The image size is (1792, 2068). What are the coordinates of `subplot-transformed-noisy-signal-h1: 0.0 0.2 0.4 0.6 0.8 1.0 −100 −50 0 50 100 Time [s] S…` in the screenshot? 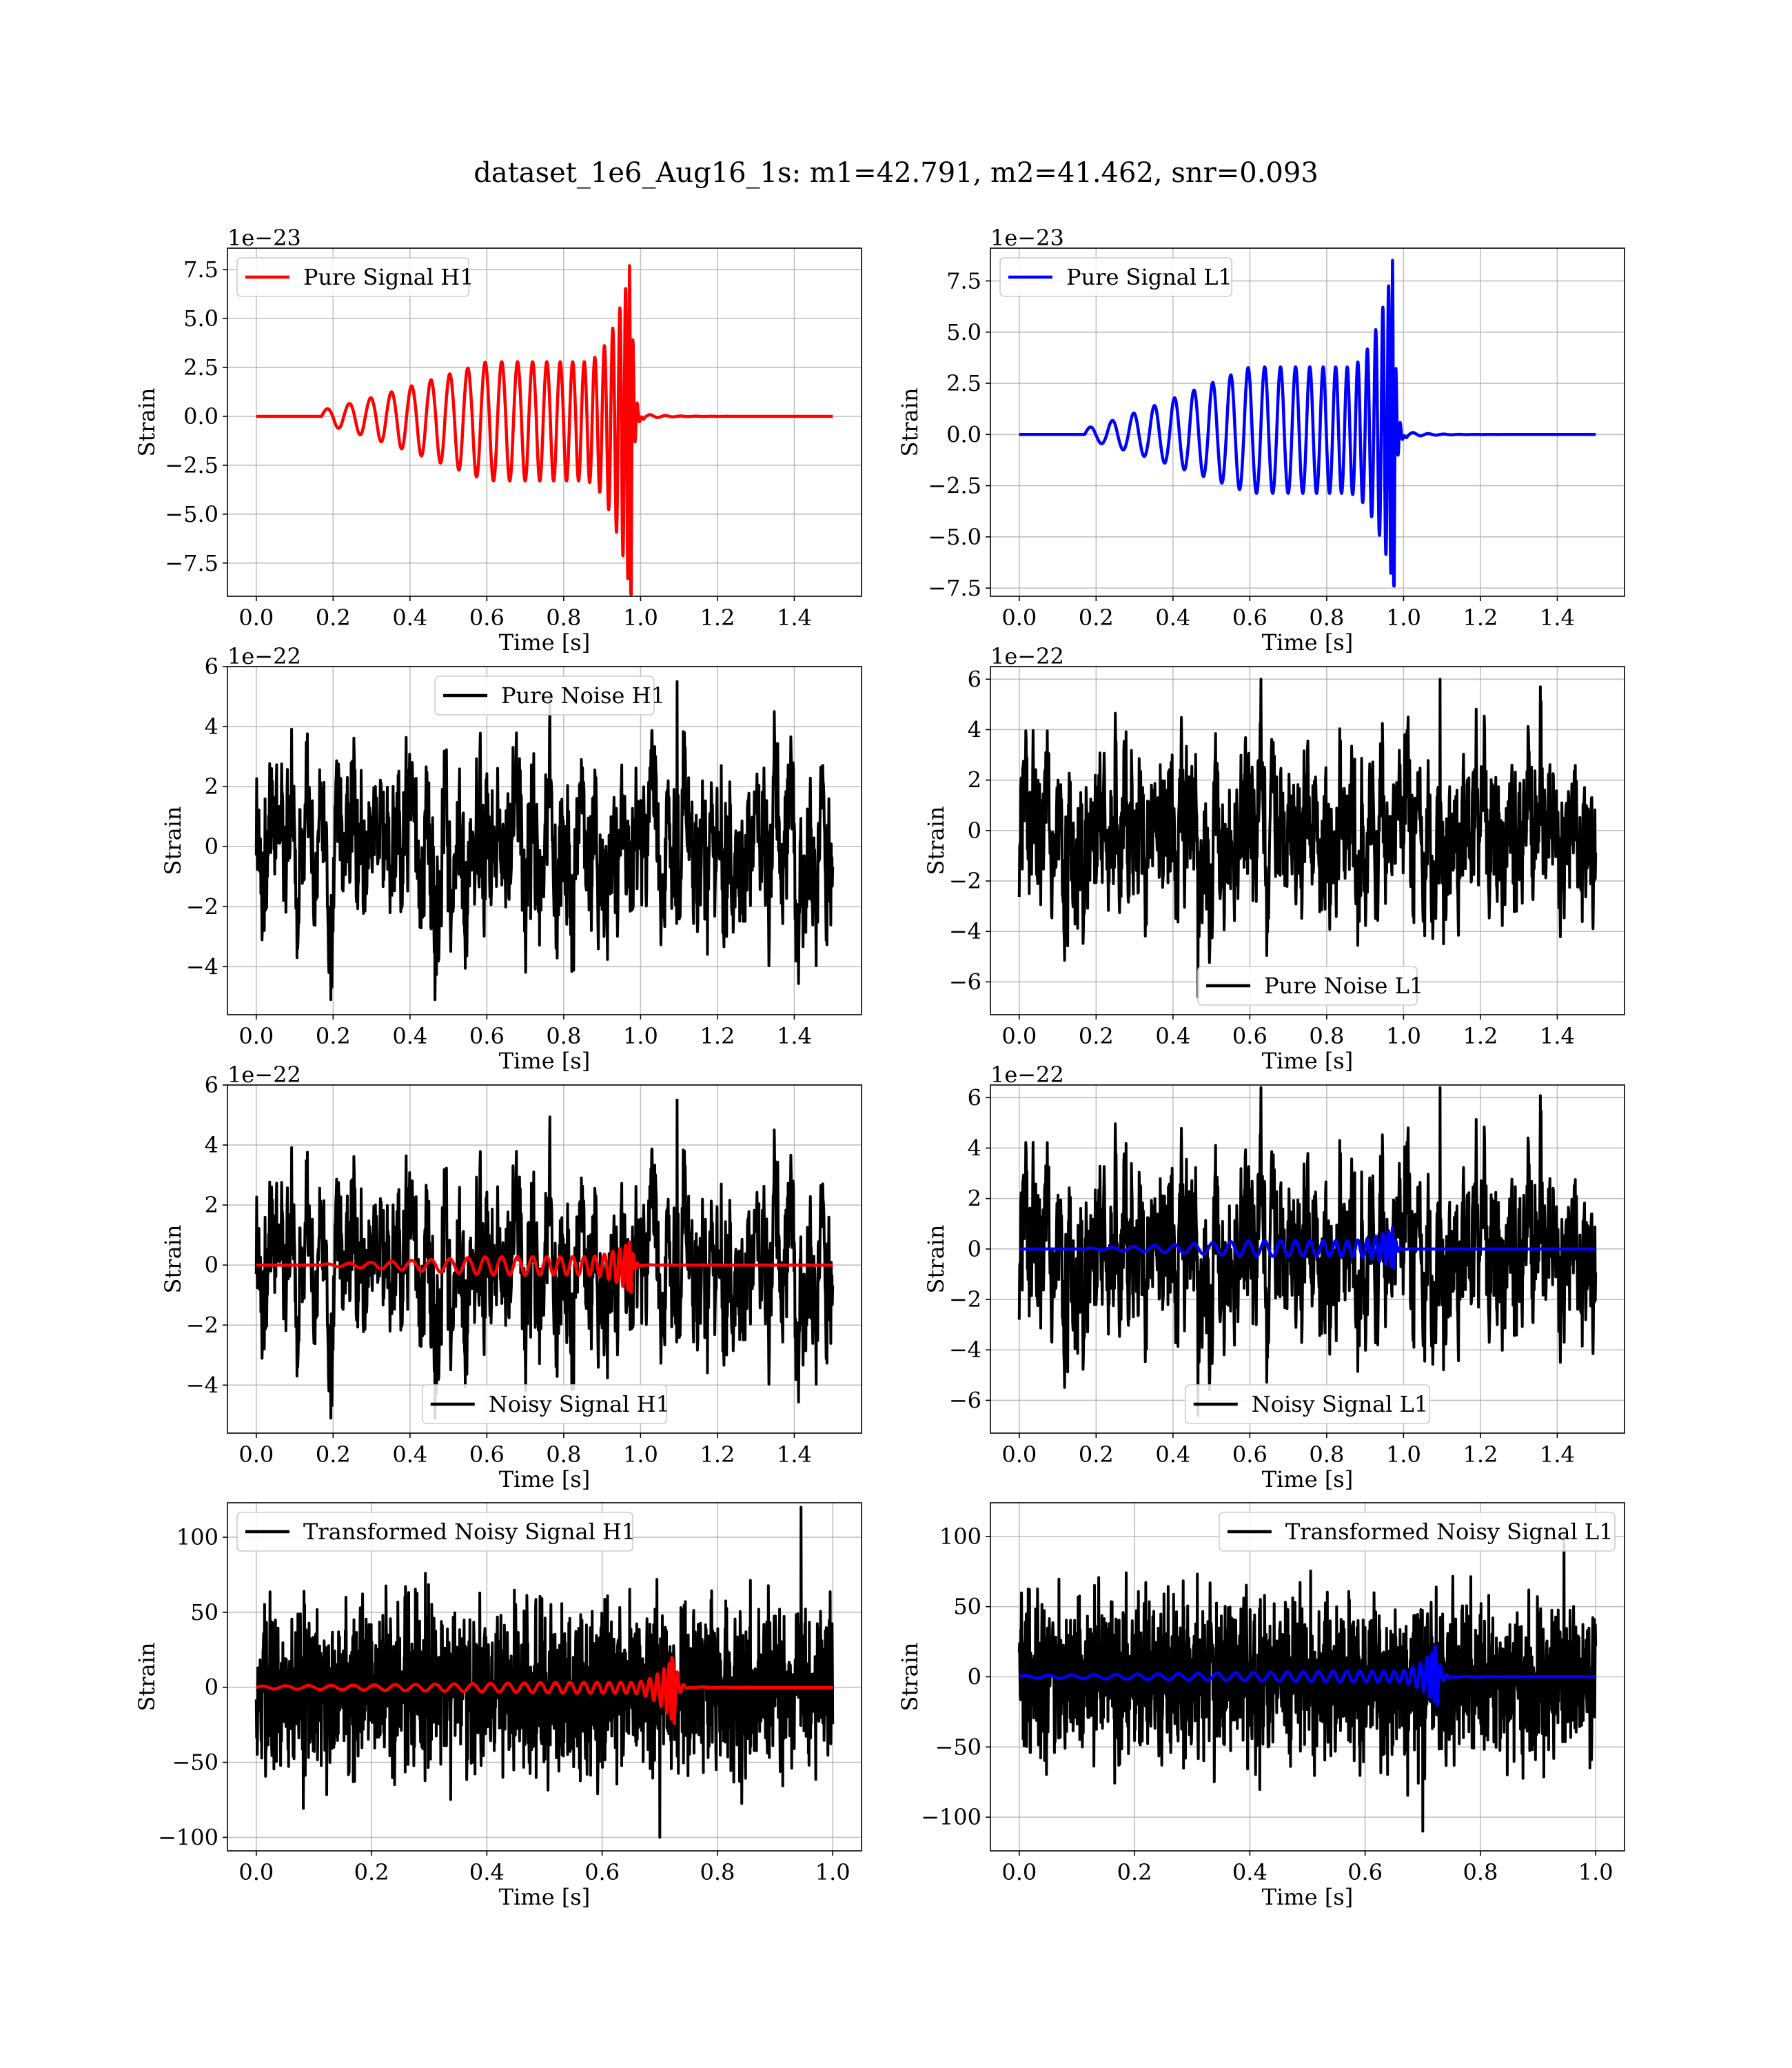 It's located at (498, 1706).